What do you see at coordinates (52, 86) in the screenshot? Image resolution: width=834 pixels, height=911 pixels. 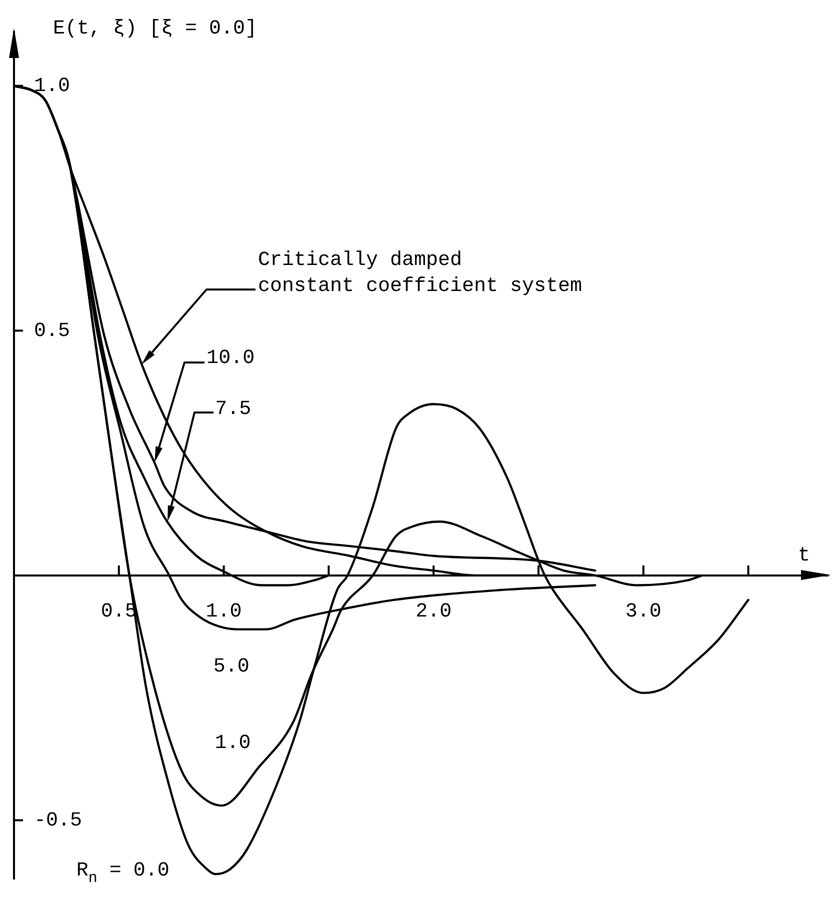 I see `y-tick-label: 1.0` at bounding box center [52, 86].